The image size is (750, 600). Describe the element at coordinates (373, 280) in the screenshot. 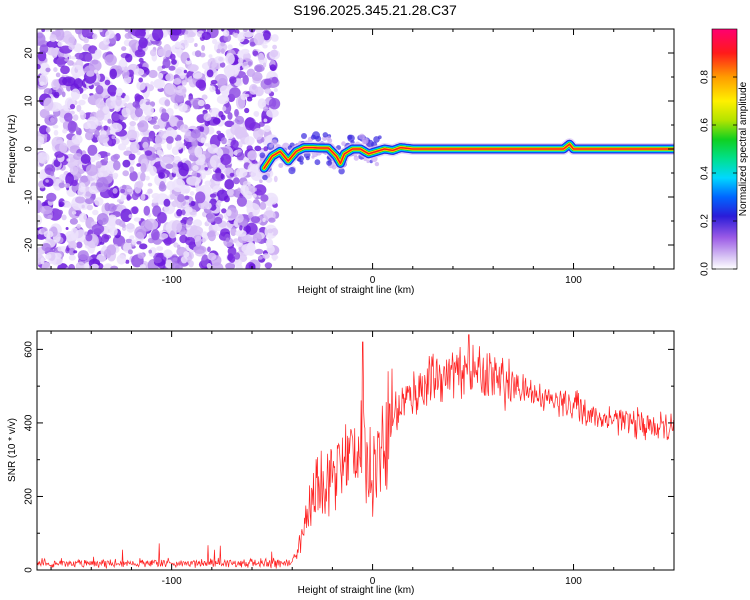

I see `x-tick-label: 0` at that location.